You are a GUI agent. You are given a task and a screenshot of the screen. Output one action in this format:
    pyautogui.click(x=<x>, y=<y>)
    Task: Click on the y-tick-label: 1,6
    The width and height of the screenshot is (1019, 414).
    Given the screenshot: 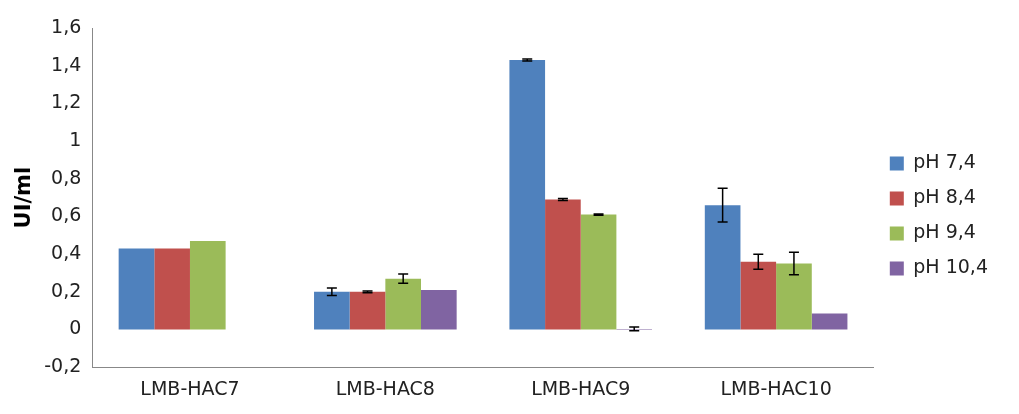 What is the action you would take?
    pyautogui.click(x=66, y=25)
    